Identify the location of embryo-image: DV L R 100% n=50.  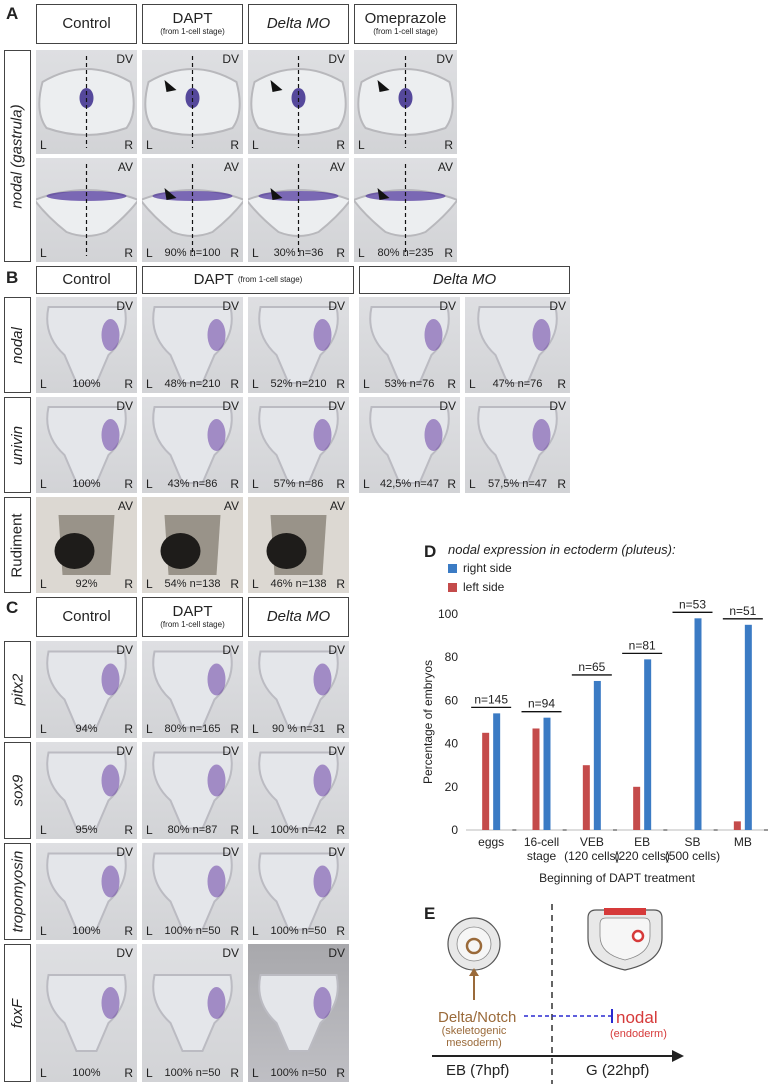
(192, 1013).